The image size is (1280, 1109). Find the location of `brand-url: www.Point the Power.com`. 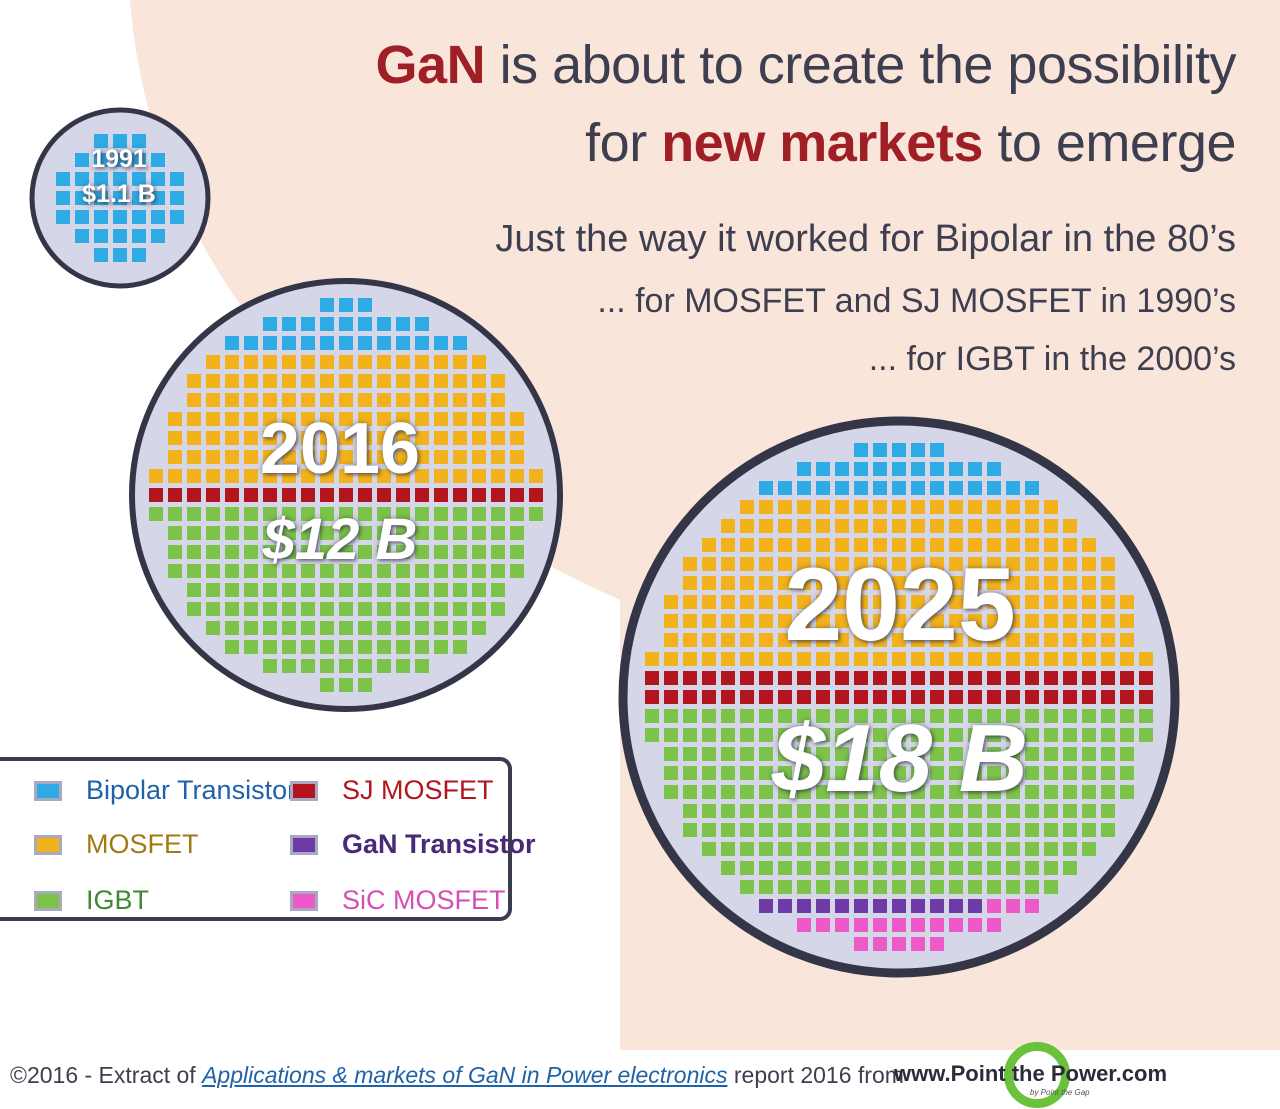

brand-url: www.Point the Power.com is located at coordinates (1031, 1073).